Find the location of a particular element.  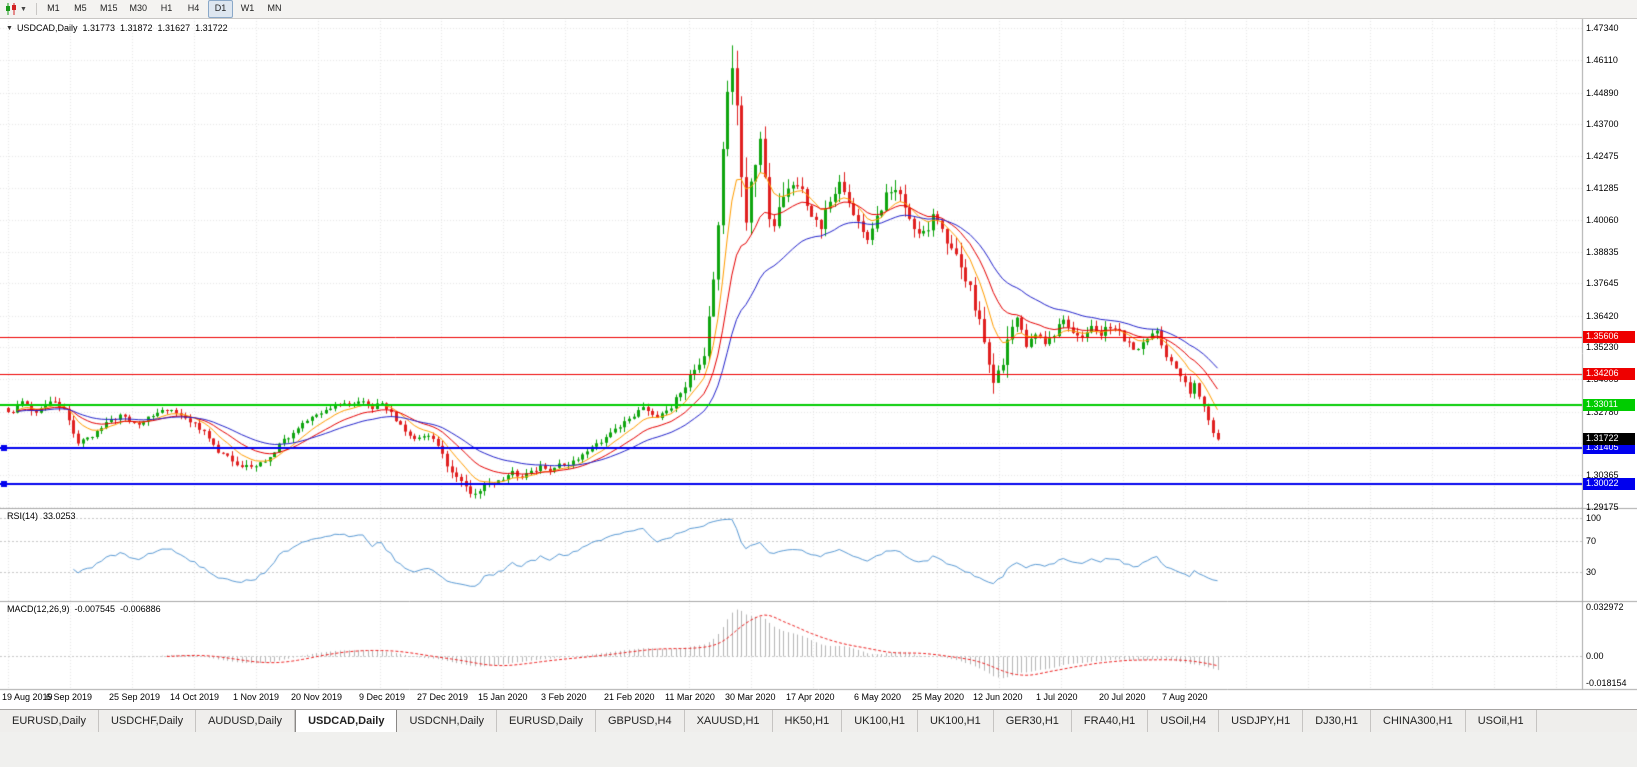

timeframe-button-mn: MN is located at coordinates (274, 8).